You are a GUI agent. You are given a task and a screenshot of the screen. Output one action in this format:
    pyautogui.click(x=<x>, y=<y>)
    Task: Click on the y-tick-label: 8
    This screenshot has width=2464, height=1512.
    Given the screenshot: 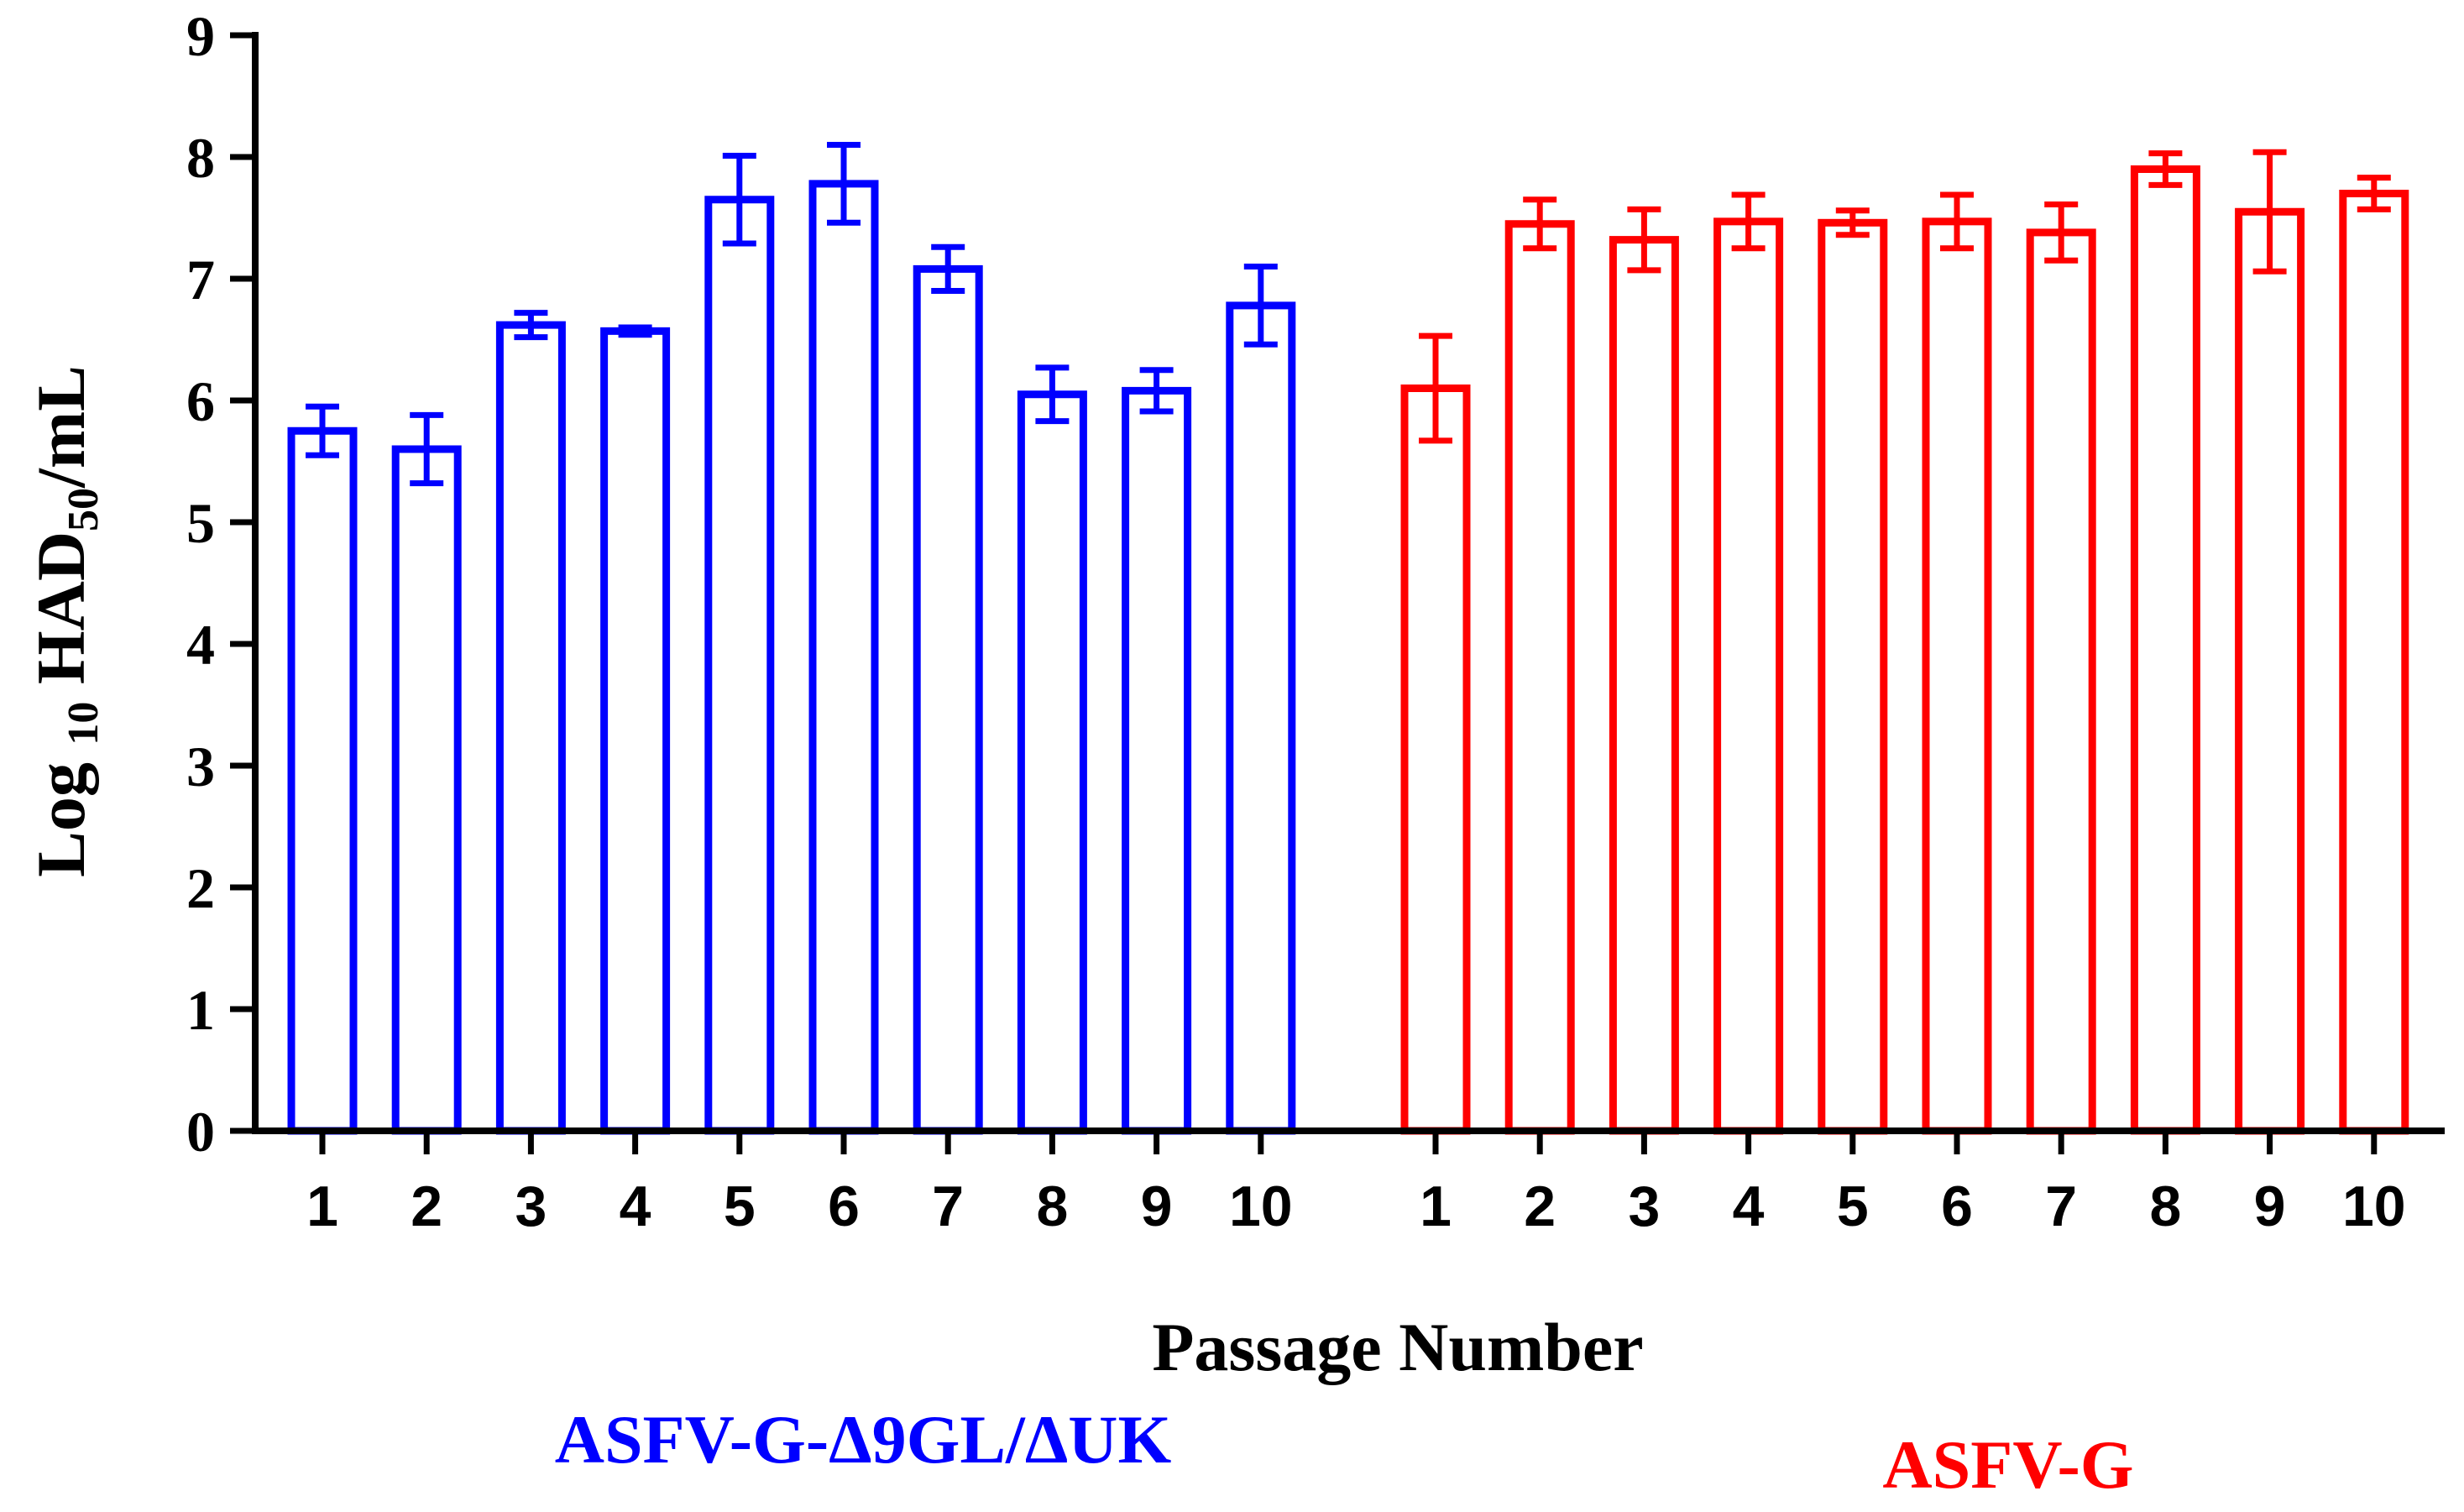 What is the action you would take?
    pyautogui.click(x=200, y=158)
    